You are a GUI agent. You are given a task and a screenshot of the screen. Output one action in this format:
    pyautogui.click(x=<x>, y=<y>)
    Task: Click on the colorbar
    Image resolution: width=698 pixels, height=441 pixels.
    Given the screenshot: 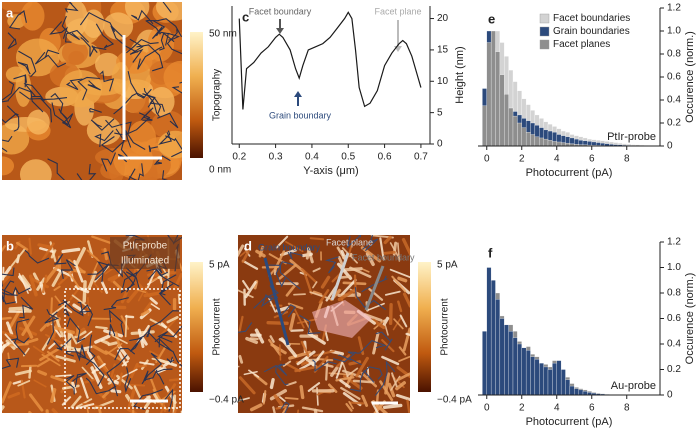 What is the action you would take?
    pyautogui.click(x=196, y=95)
    